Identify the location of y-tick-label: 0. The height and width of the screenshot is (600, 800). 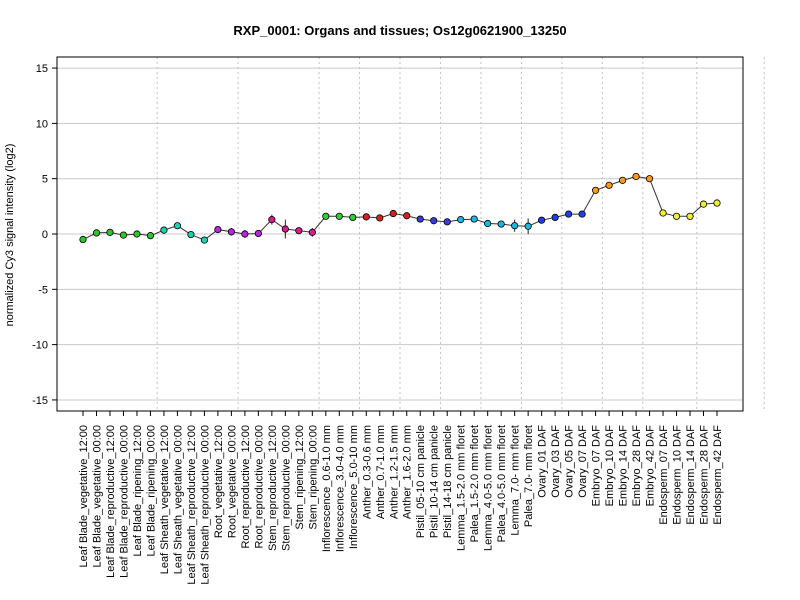
(45, 235).